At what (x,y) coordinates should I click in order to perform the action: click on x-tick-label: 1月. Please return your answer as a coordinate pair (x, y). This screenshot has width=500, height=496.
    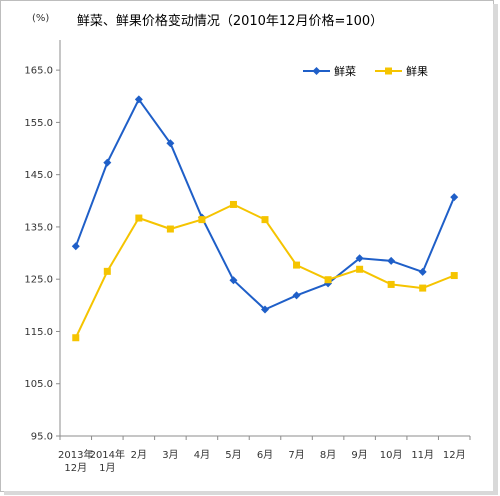
    Looking at the image, I should click on (107, 468).